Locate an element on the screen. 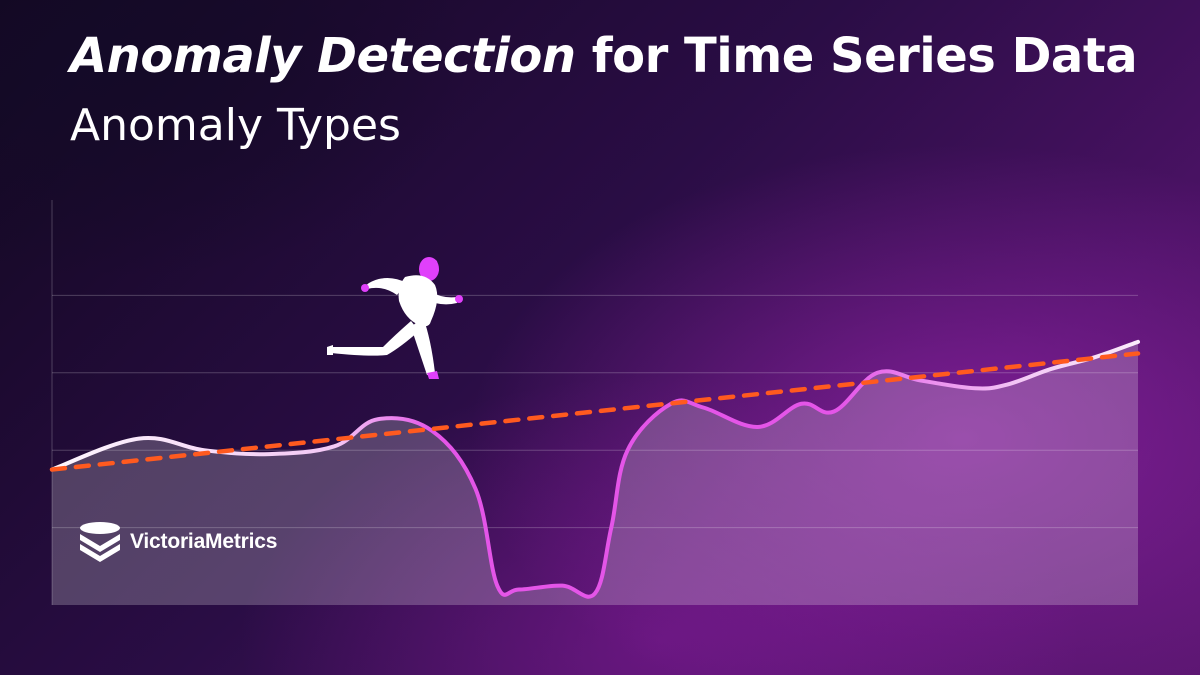 The height and width of the screenshot is (675, 1200). brand-logo: VictoriaMetrics is located at coordinates (177, 542).